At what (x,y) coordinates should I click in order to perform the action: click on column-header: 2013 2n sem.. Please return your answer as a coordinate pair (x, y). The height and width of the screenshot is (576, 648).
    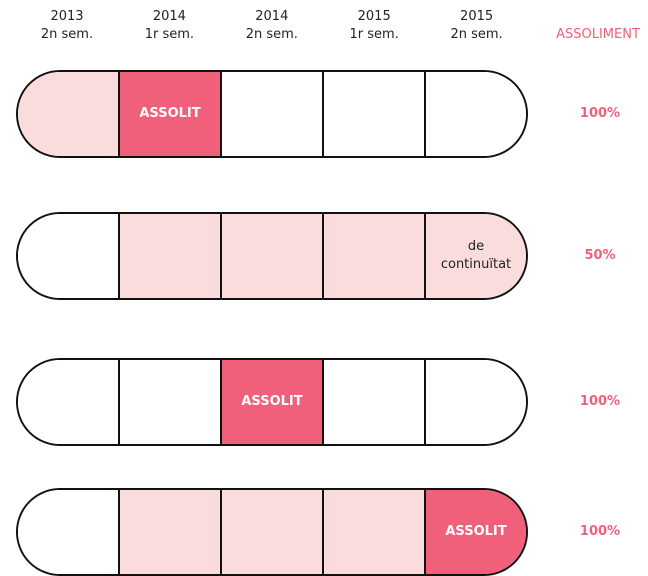
    Looking at the image, I should click on (67, 26).